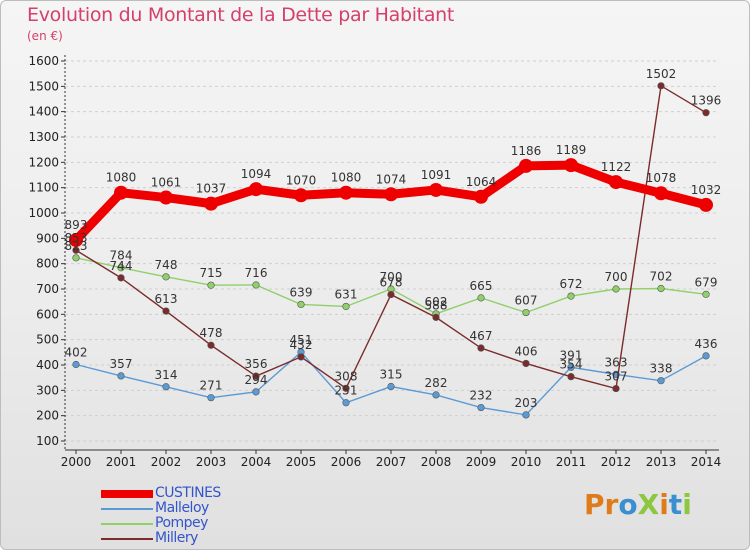  Describe the element at coordinates (391, 277) in the screenshot. I see `data-label-pompey: 700` at that location.